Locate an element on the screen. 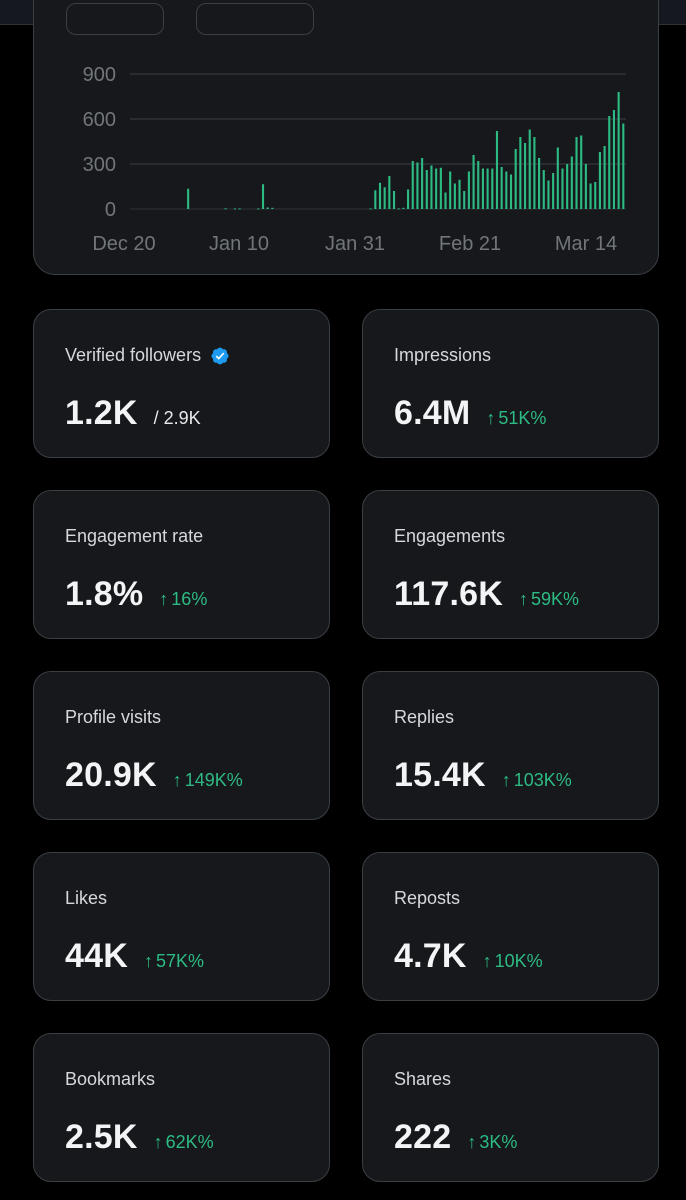 This screenshot has height=1200, width=686. metric-card-shares: Shares 222 ↑ 3K% is located at coordinates (510, 1107).